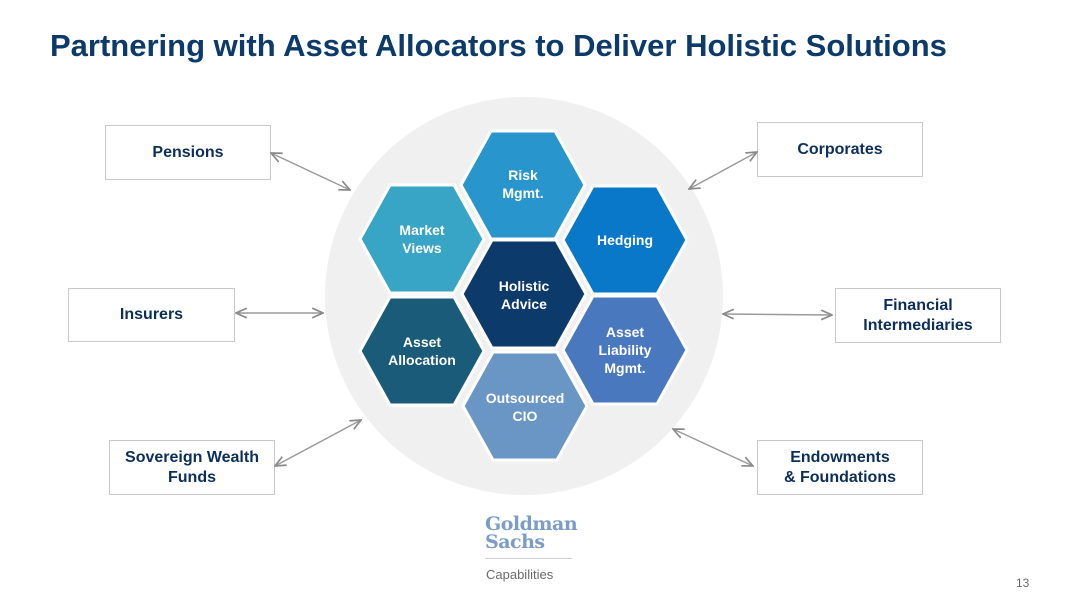  Describe the element at coordinates (318, 443) in the screenshot. I see `arrow-sovereign` at that location.